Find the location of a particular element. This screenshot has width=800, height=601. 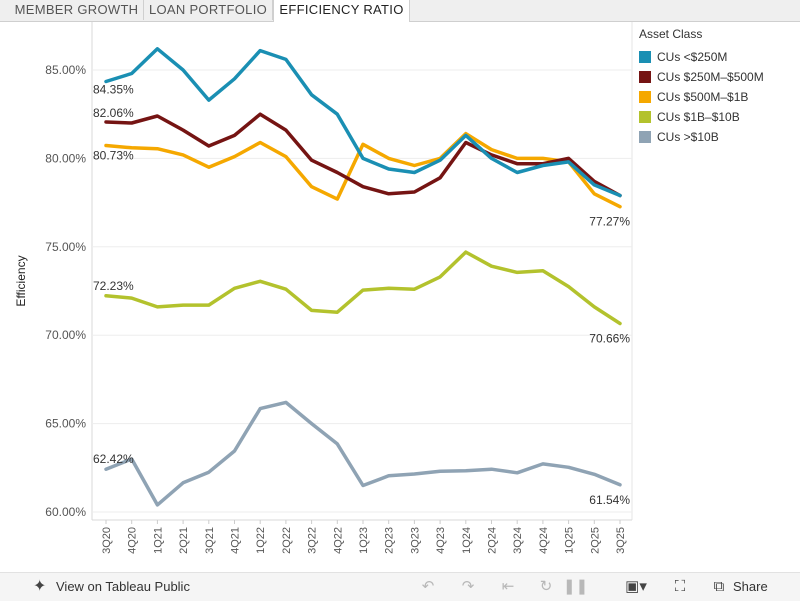

x-tick-label: 4Q23 is located at coordinates (441, 540).